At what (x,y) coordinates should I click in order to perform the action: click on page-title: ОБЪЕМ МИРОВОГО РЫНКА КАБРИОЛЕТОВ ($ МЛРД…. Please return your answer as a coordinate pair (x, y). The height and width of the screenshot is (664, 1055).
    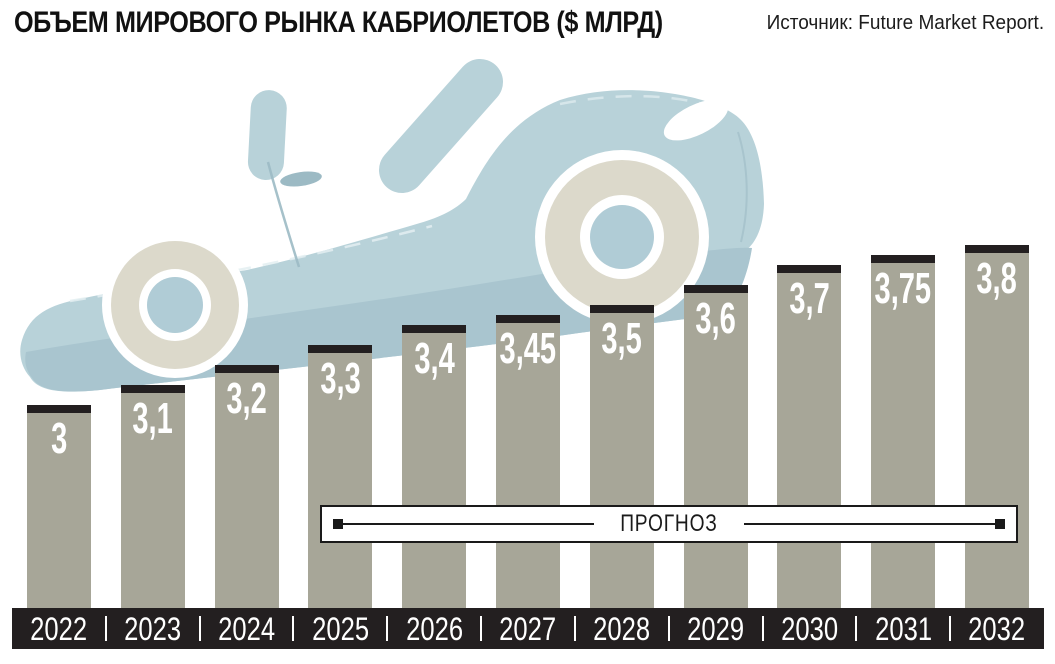
    Looking at the image, I should click on (338, 22).